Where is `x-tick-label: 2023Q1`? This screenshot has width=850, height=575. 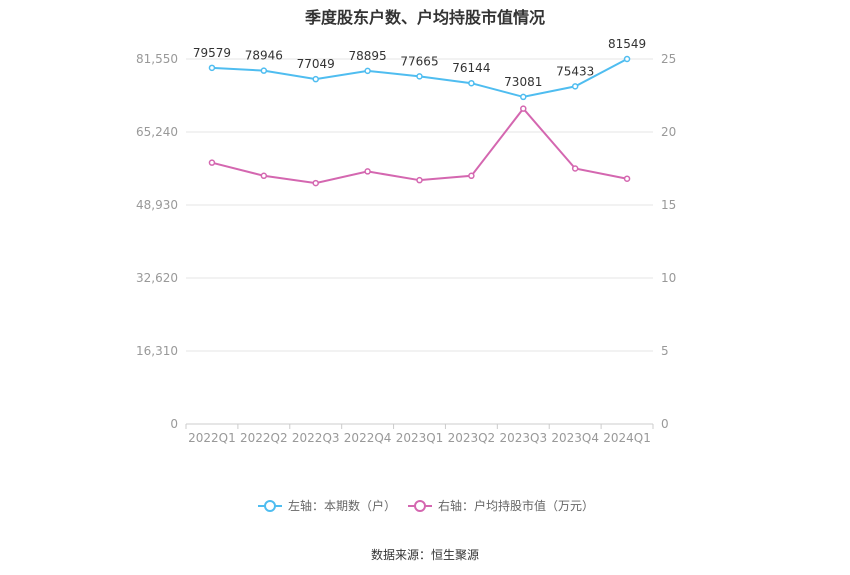 x-tick-label: 2023Q1 is located at coordinates (420, 438).